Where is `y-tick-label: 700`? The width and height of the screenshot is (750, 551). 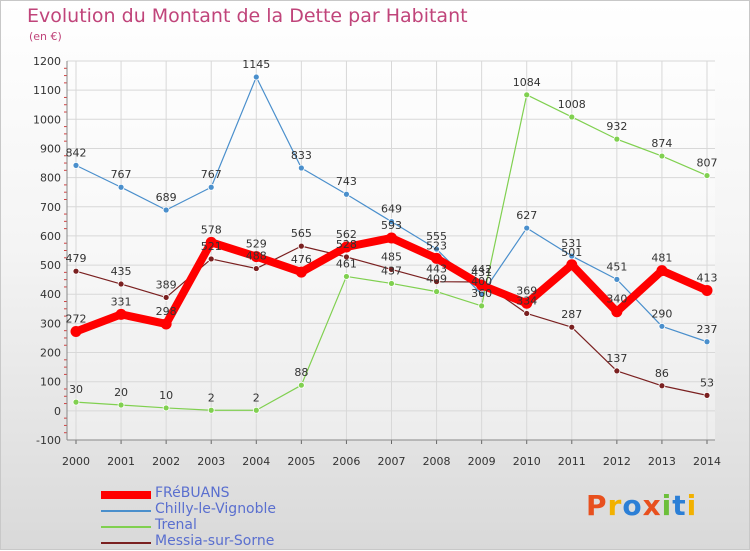
y-tick-label: 700 is located at coordinates (50, 207).